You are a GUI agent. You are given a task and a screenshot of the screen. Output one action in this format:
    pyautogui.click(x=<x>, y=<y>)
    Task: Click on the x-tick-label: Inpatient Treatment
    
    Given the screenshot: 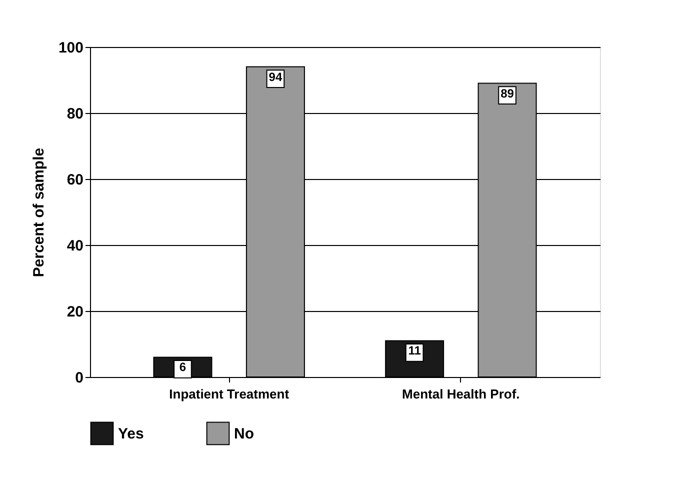 What is the action you would take?
    pyautogui.click(x=229, y=394)
    